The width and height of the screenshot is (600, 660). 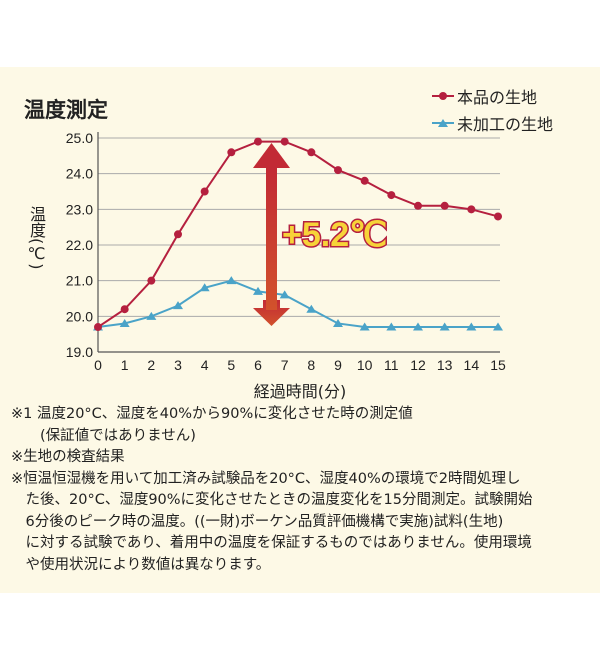 What do you see at coordinates (505, 124) in the screenshot?
I see `legend-label: 未加工の生地` at bounding box center [505, 124].